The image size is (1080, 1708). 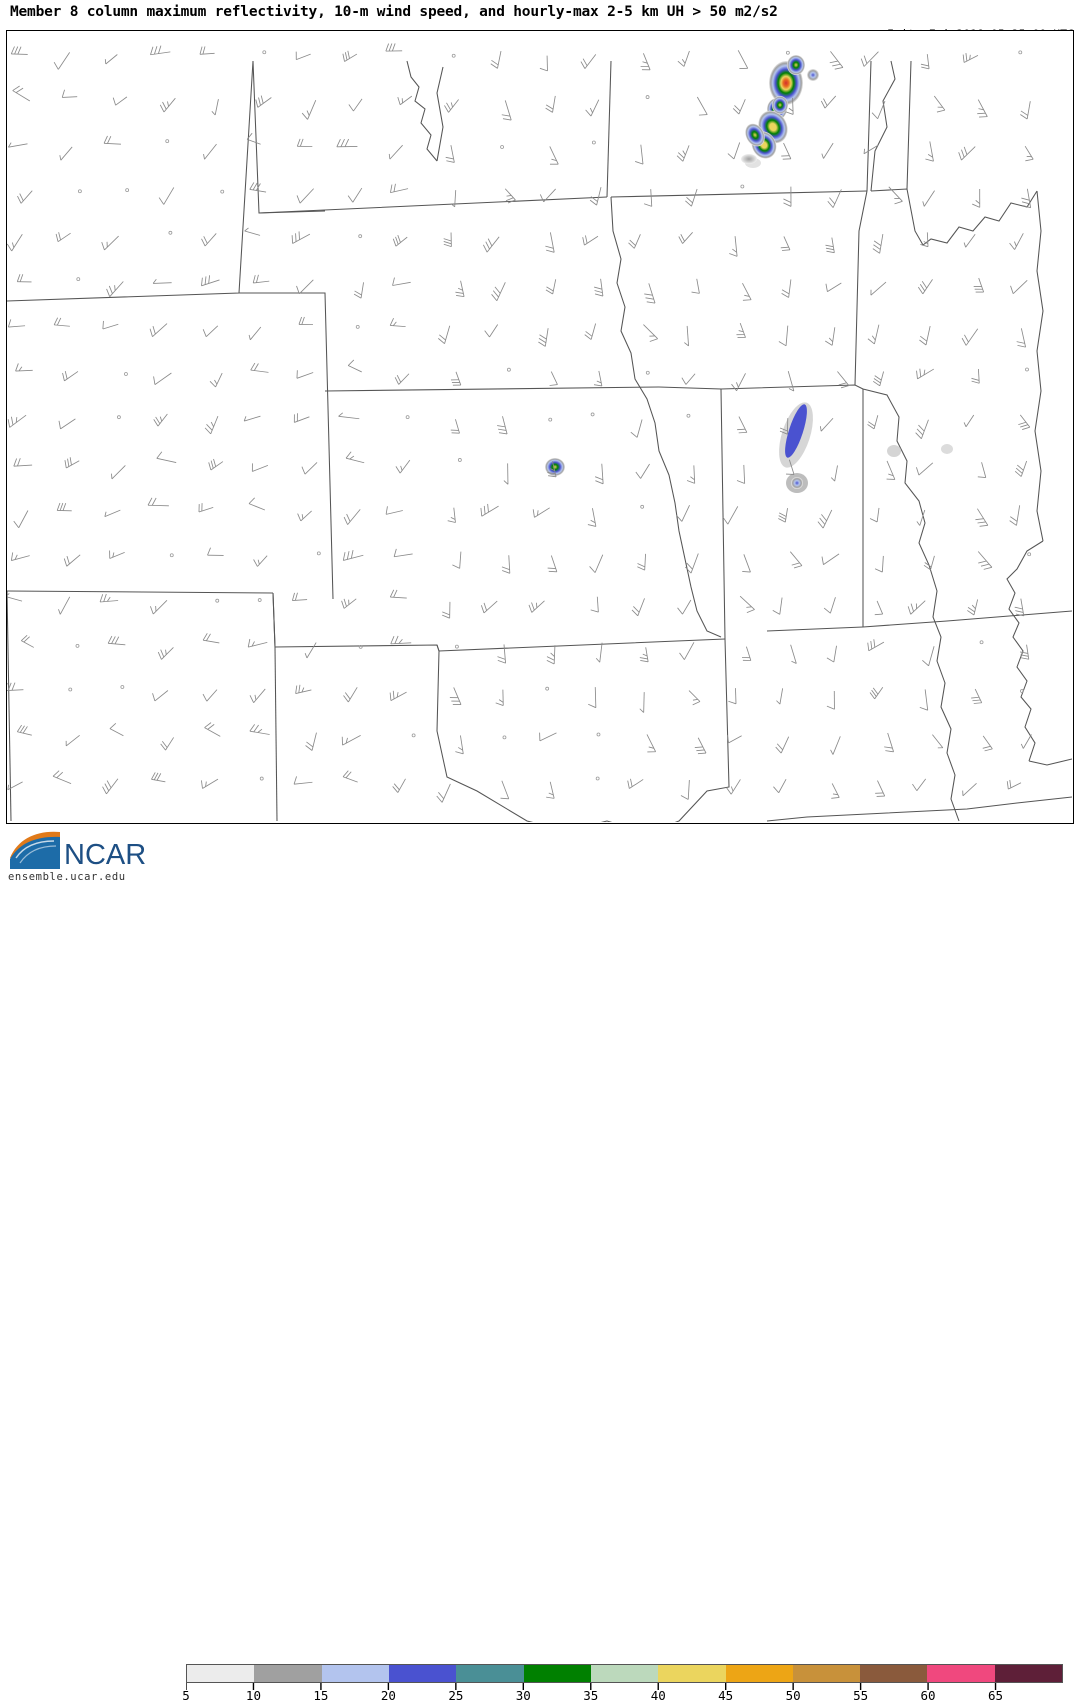 I want to click on colorbar-tick-label: 55, so click(x=860, y=1695).